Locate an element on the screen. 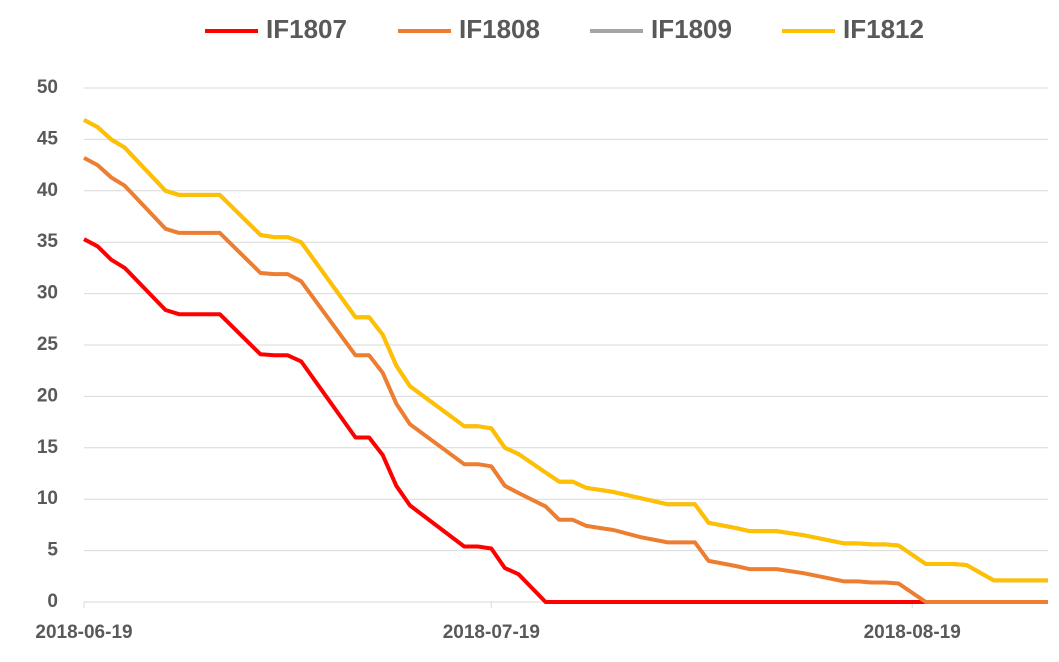 This screenshot has height=662, width=1059. legend-label: IF1808 is located at coordinates (499, 29).